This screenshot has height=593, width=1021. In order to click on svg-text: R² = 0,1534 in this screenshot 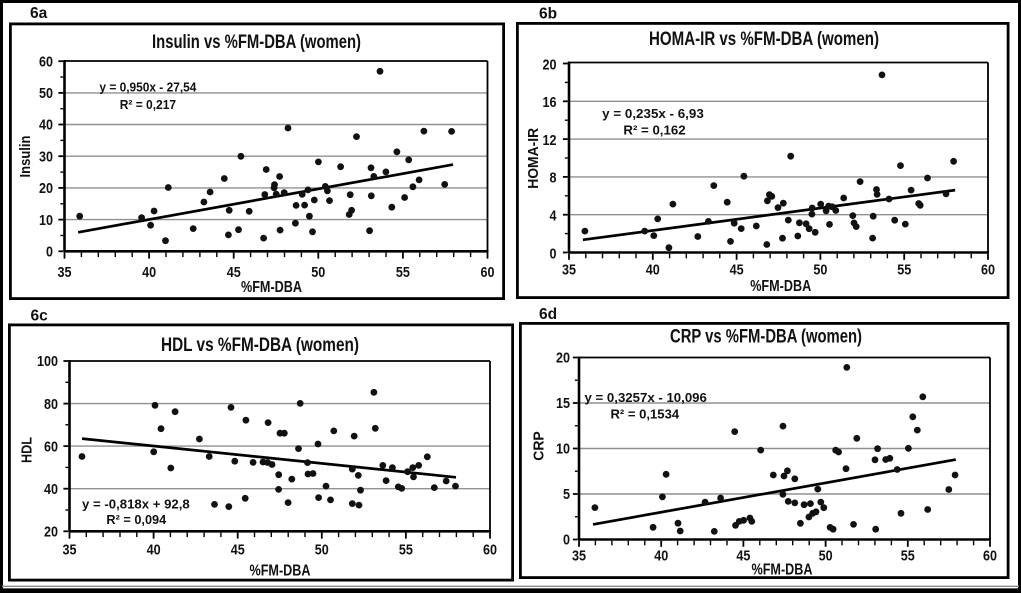, I will do `click(645, 413)`.